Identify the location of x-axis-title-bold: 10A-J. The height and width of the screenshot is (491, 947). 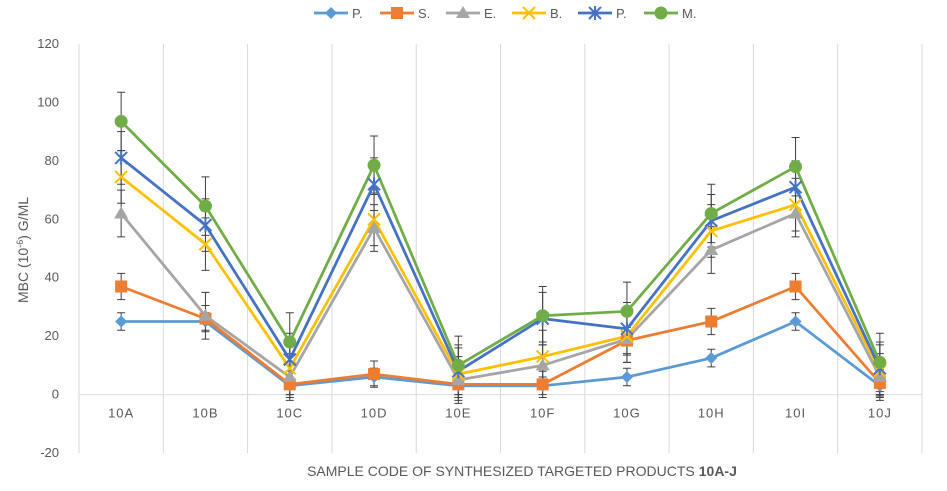
(718, 471).